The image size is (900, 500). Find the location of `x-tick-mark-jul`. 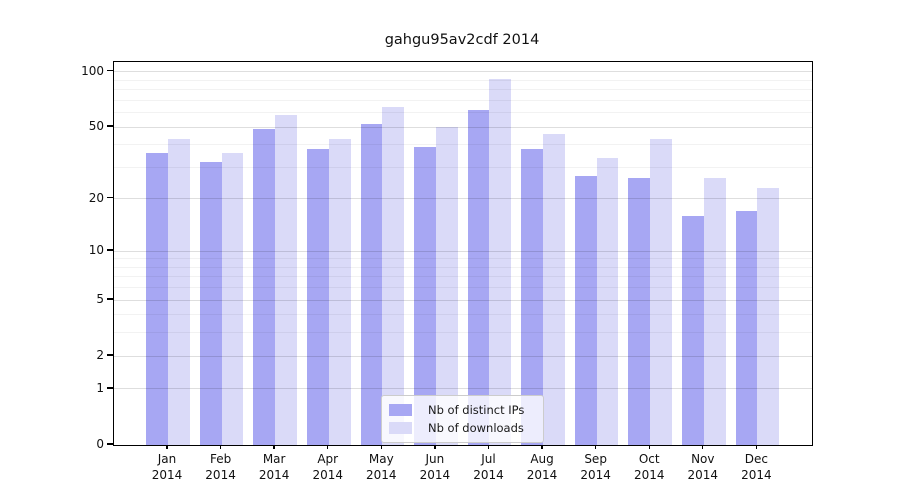

x-tick-mark-jul is located at coordinates (488, 447).